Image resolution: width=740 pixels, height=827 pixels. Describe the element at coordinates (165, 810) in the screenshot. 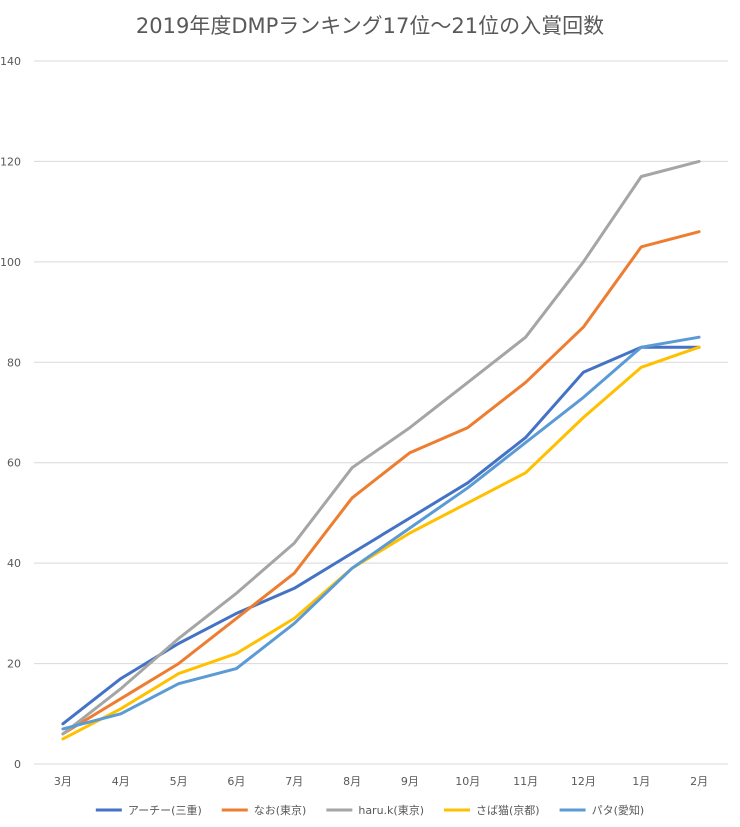

I see `legend-label: アーチー(三重)` at that location.